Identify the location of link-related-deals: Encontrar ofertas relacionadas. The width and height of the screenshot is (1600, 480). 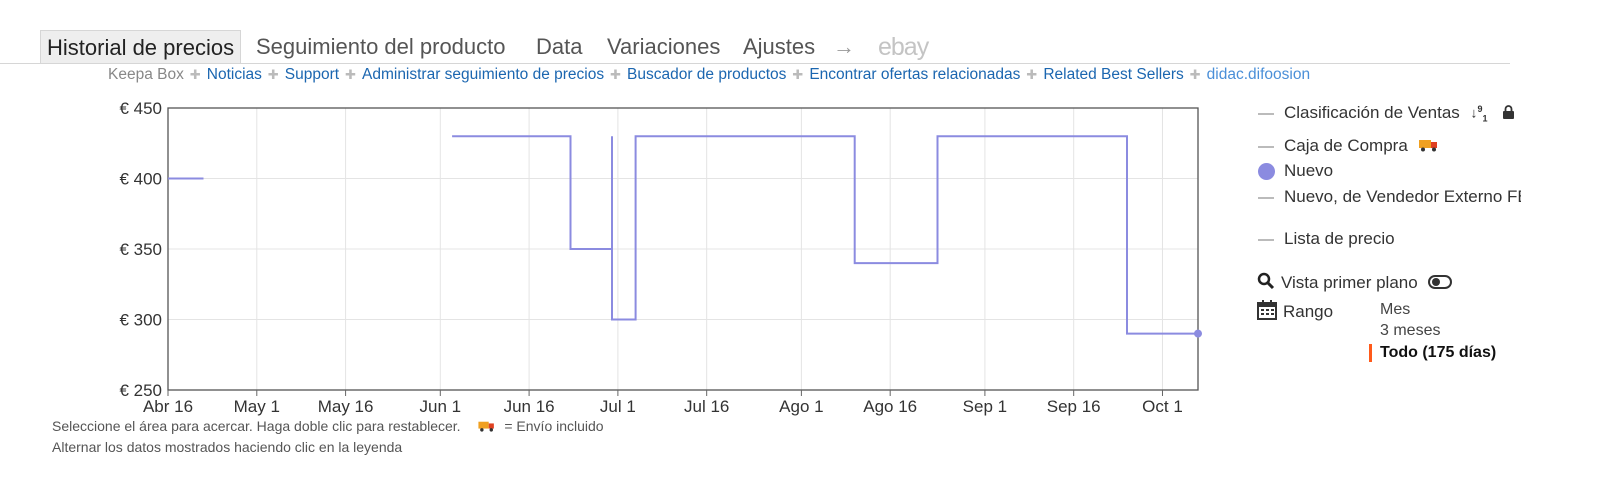
(915, 74).